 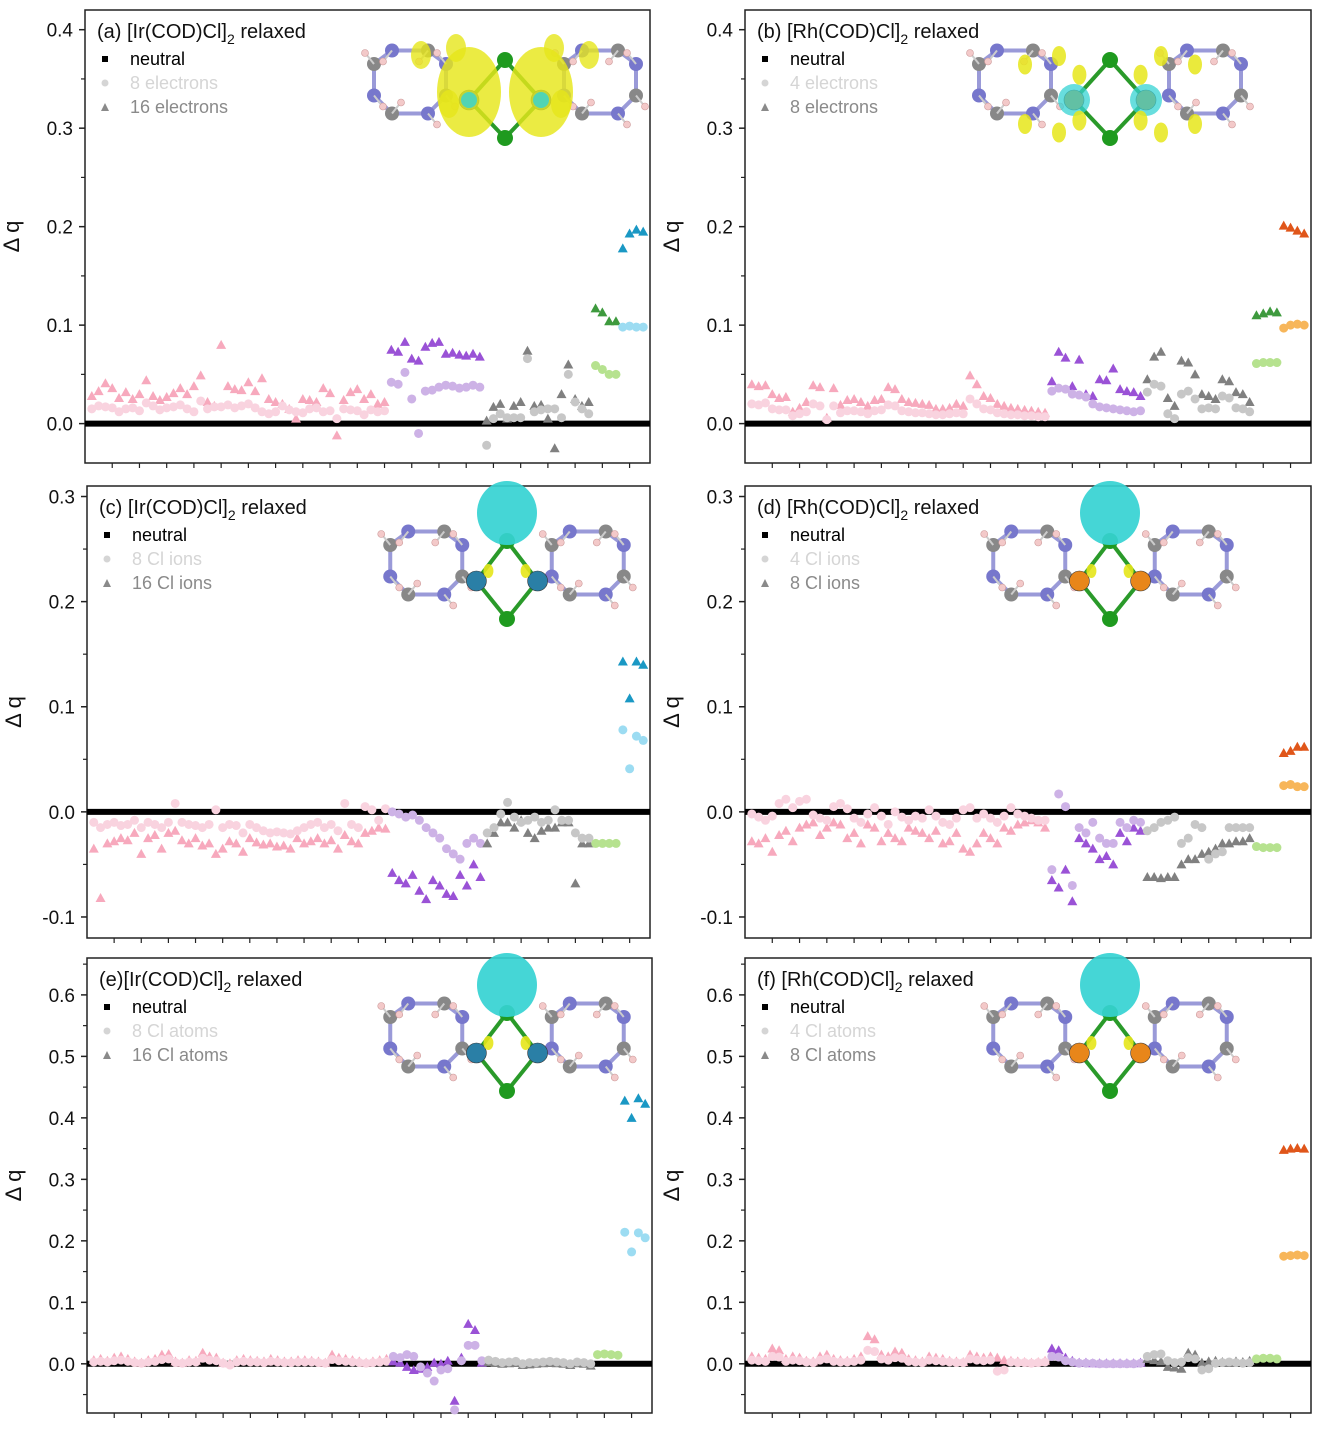 What do you see at coordinates (720, 31) in the screenshot?
I see `y-tick-label: 0.4` at bounding box center [720, 31].